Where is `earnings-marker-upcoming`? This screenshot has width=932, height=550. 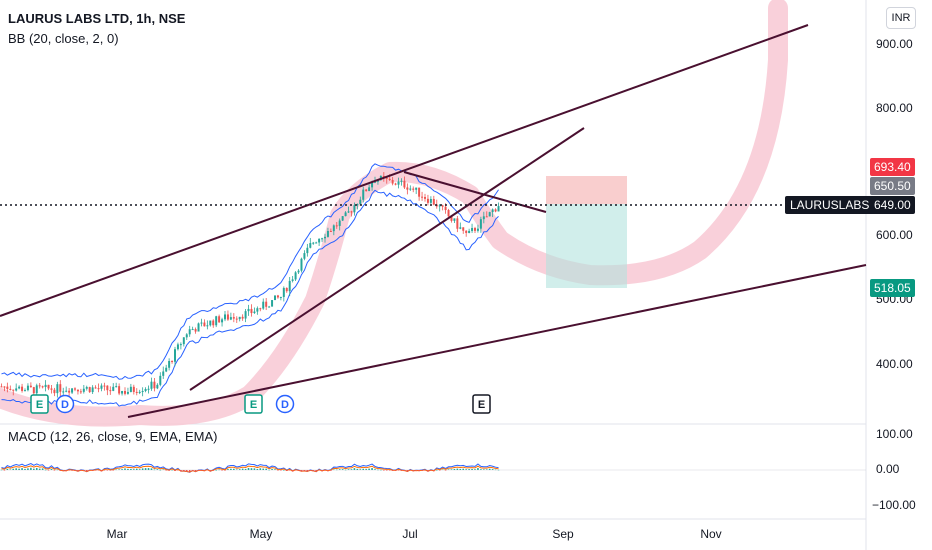 earnings-marker-upcoming is located at coordinates (481, 404).